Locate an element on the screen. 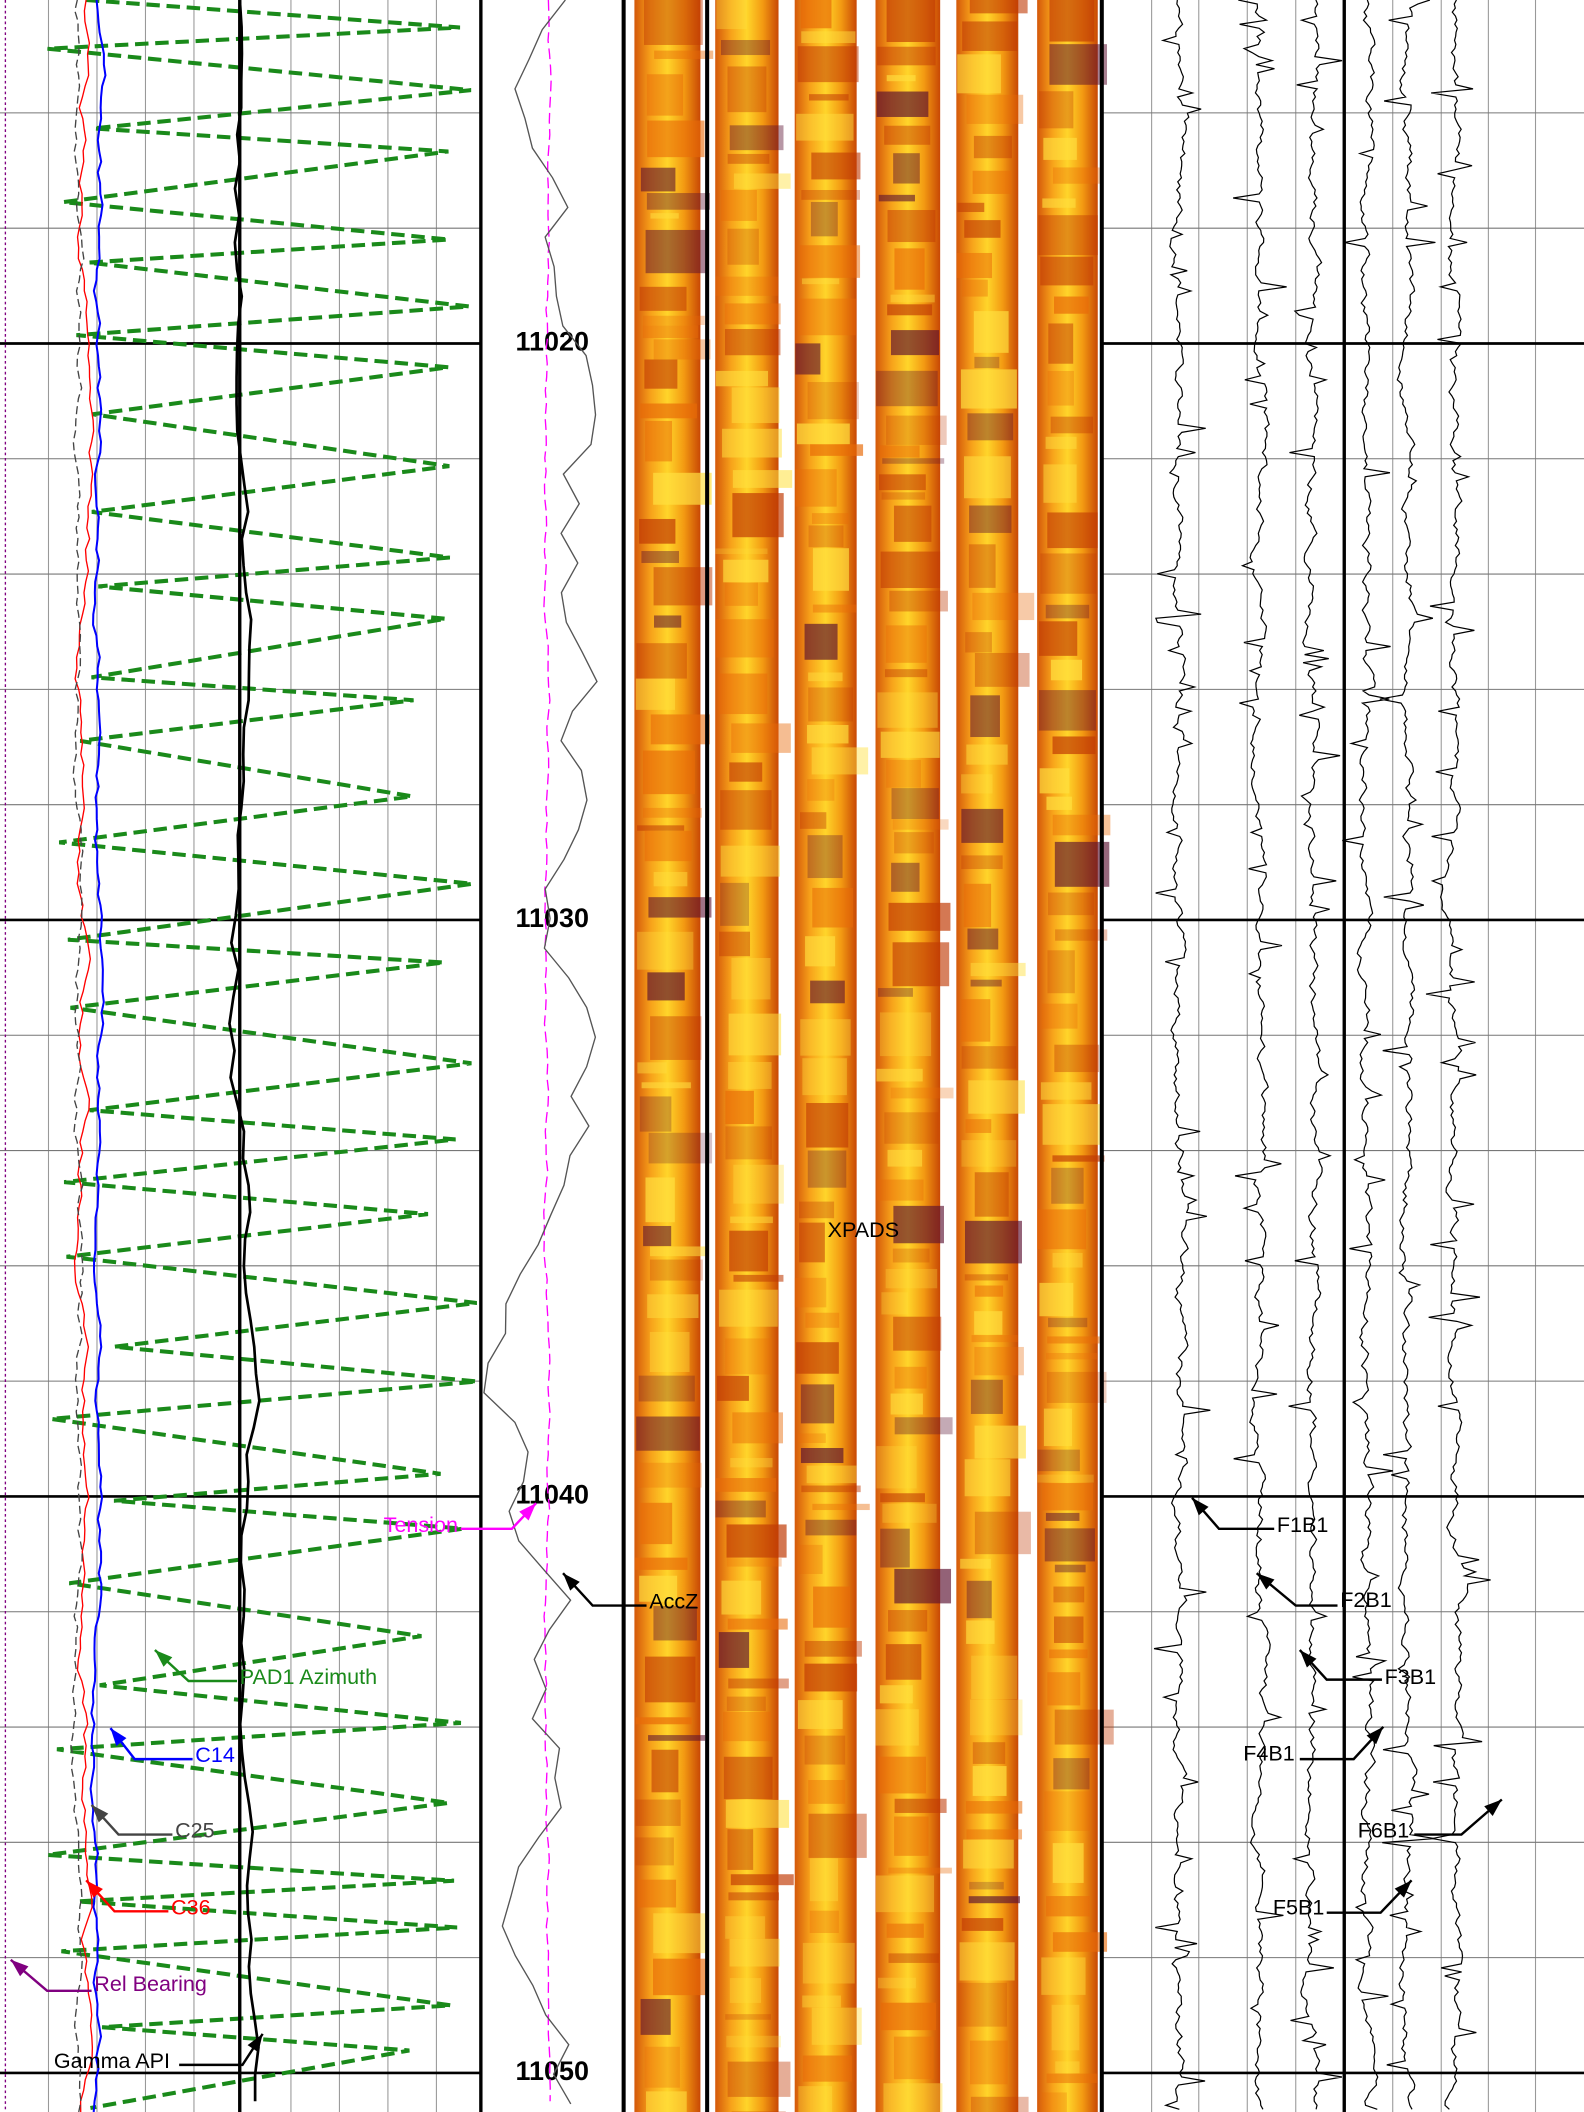 The width and height of the screenshot is (1584, 2112). annotation-label: Tension is located at coordinates (421, 1524).